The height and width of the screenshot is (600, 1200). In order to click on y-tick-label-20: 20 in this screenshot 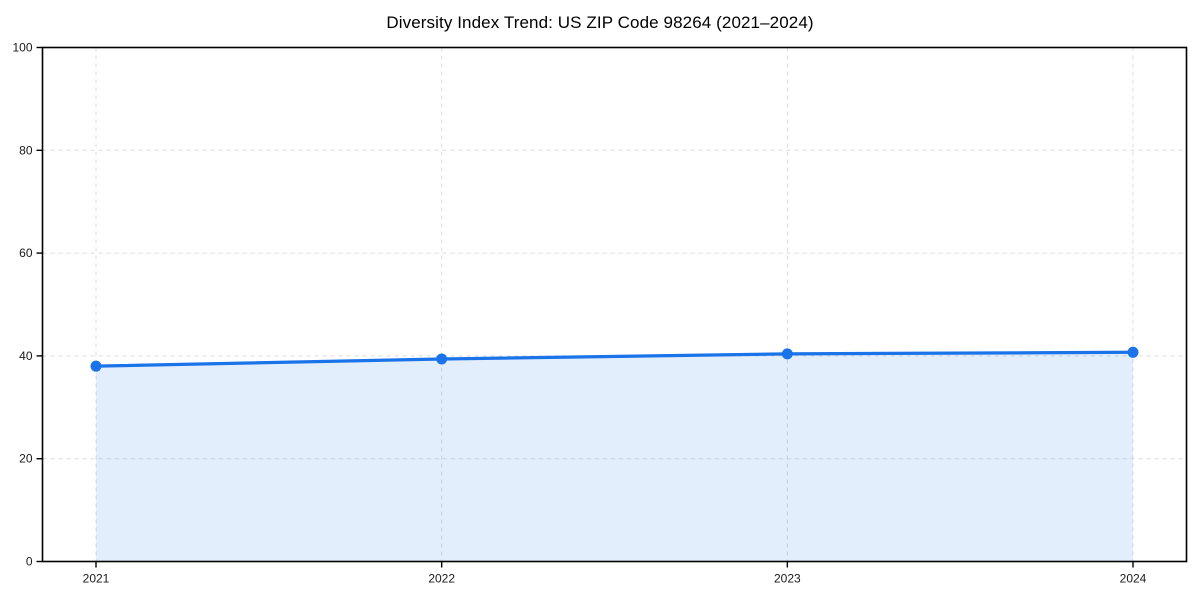, I will do `click(26, 459)`.